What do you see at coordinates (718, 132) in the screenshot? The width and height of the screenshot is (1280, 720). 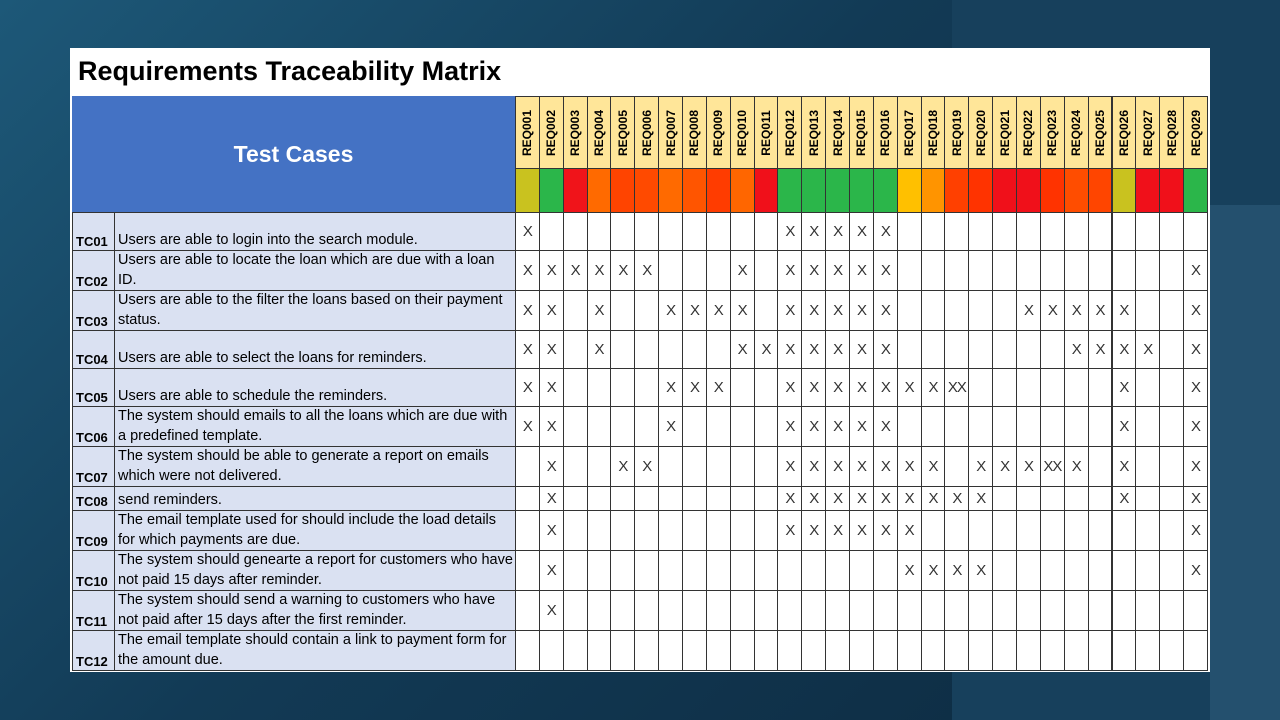 I see `requirement-header: REQ009` at bounding box center [718, 132].